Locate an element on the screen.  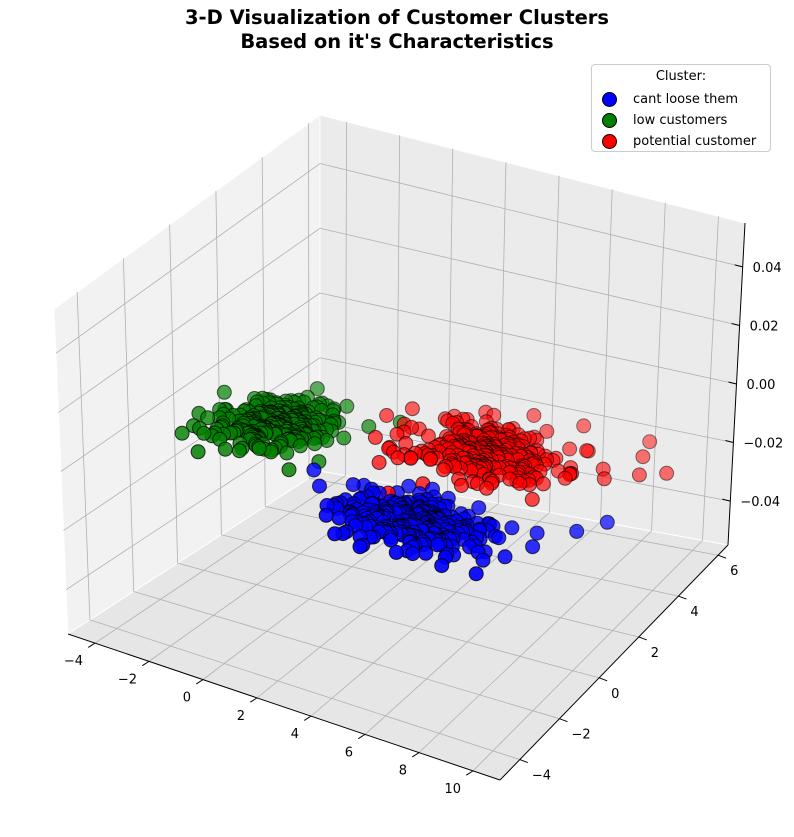
legend-label: potential customer is located at coordinates (695, 141).